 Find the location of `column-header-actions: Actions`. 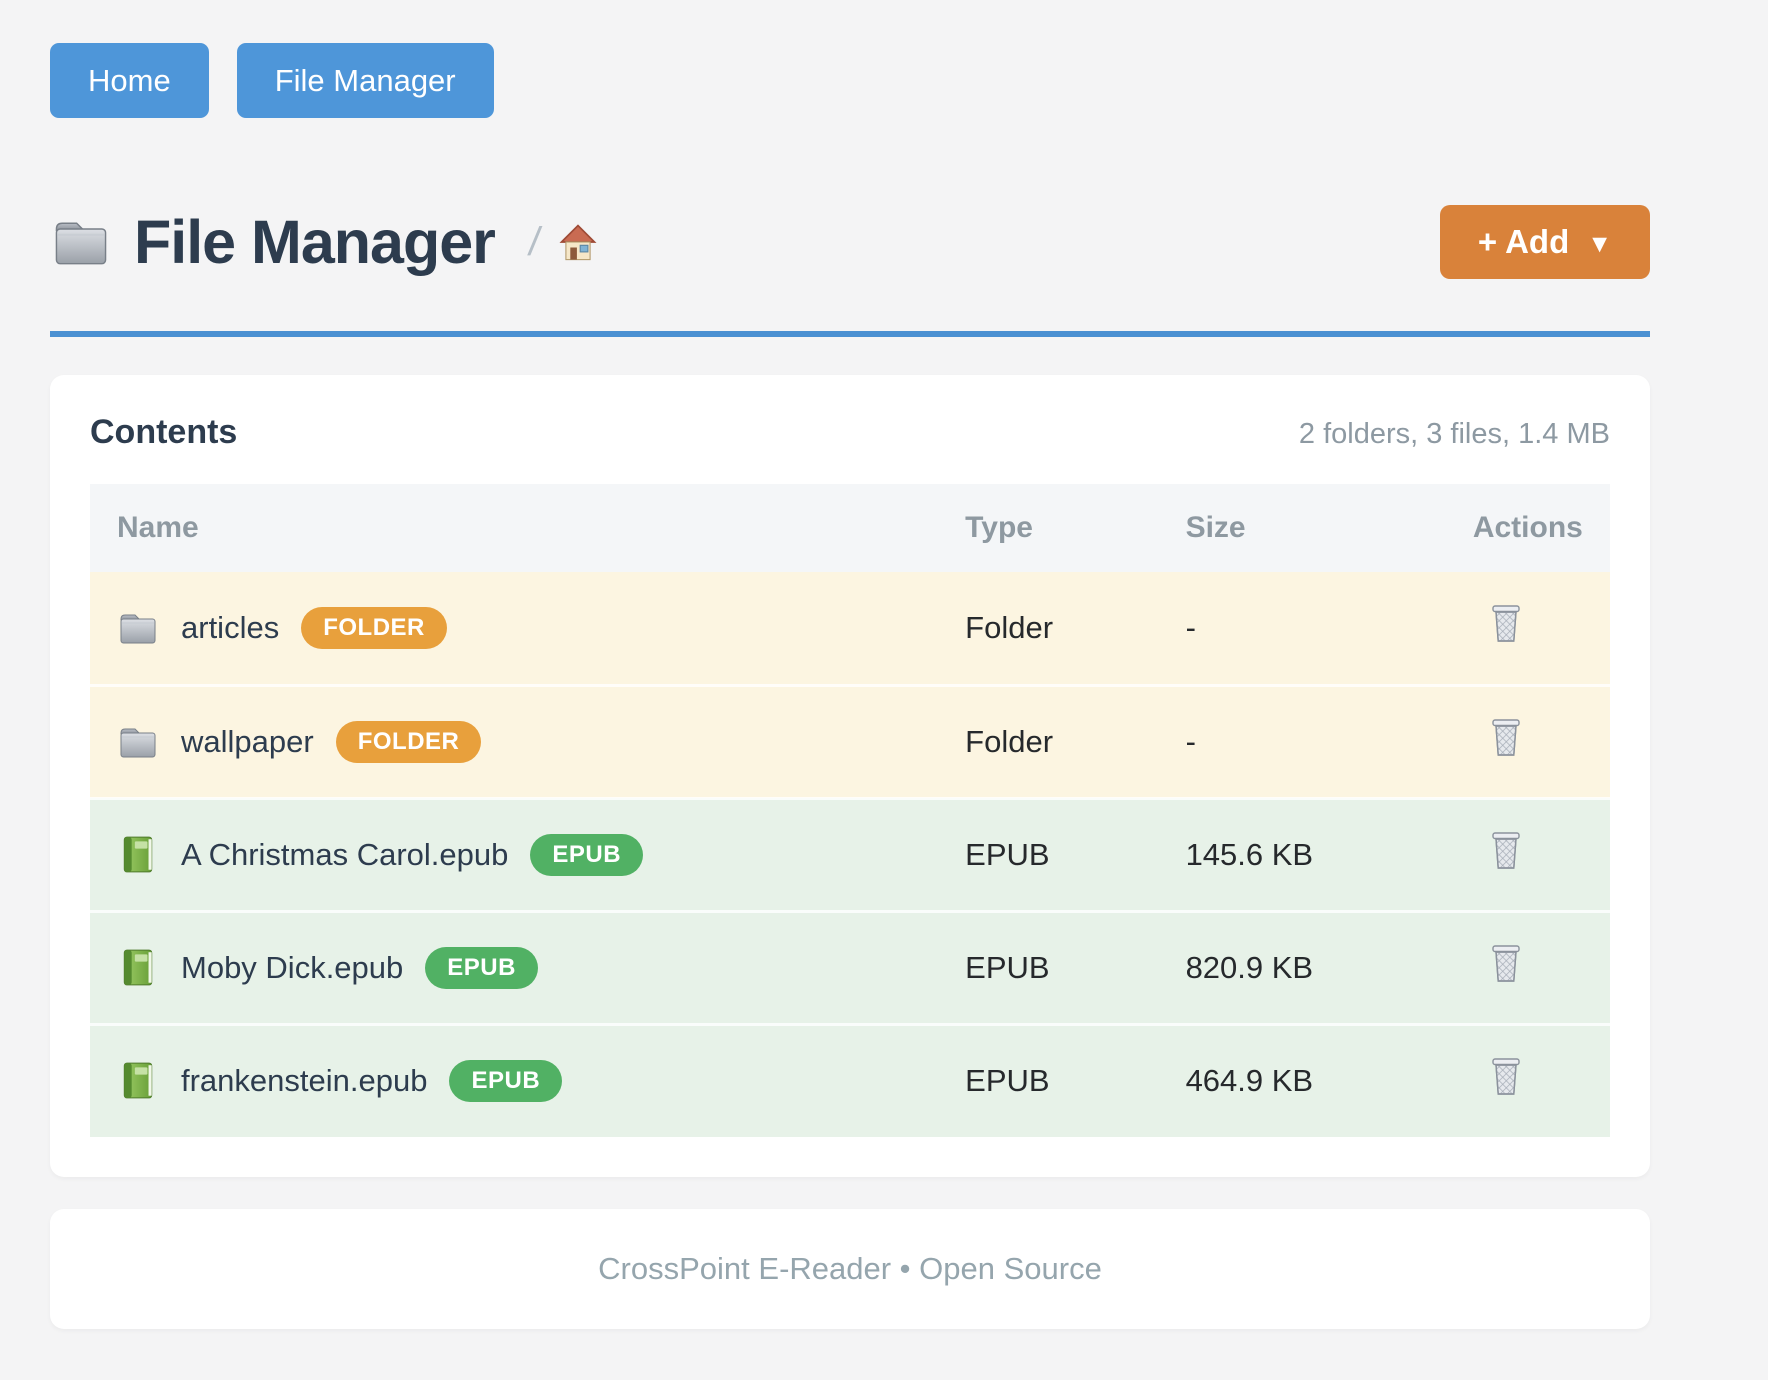

column-header-actions: Actions is located at coordinates (1527, 528).